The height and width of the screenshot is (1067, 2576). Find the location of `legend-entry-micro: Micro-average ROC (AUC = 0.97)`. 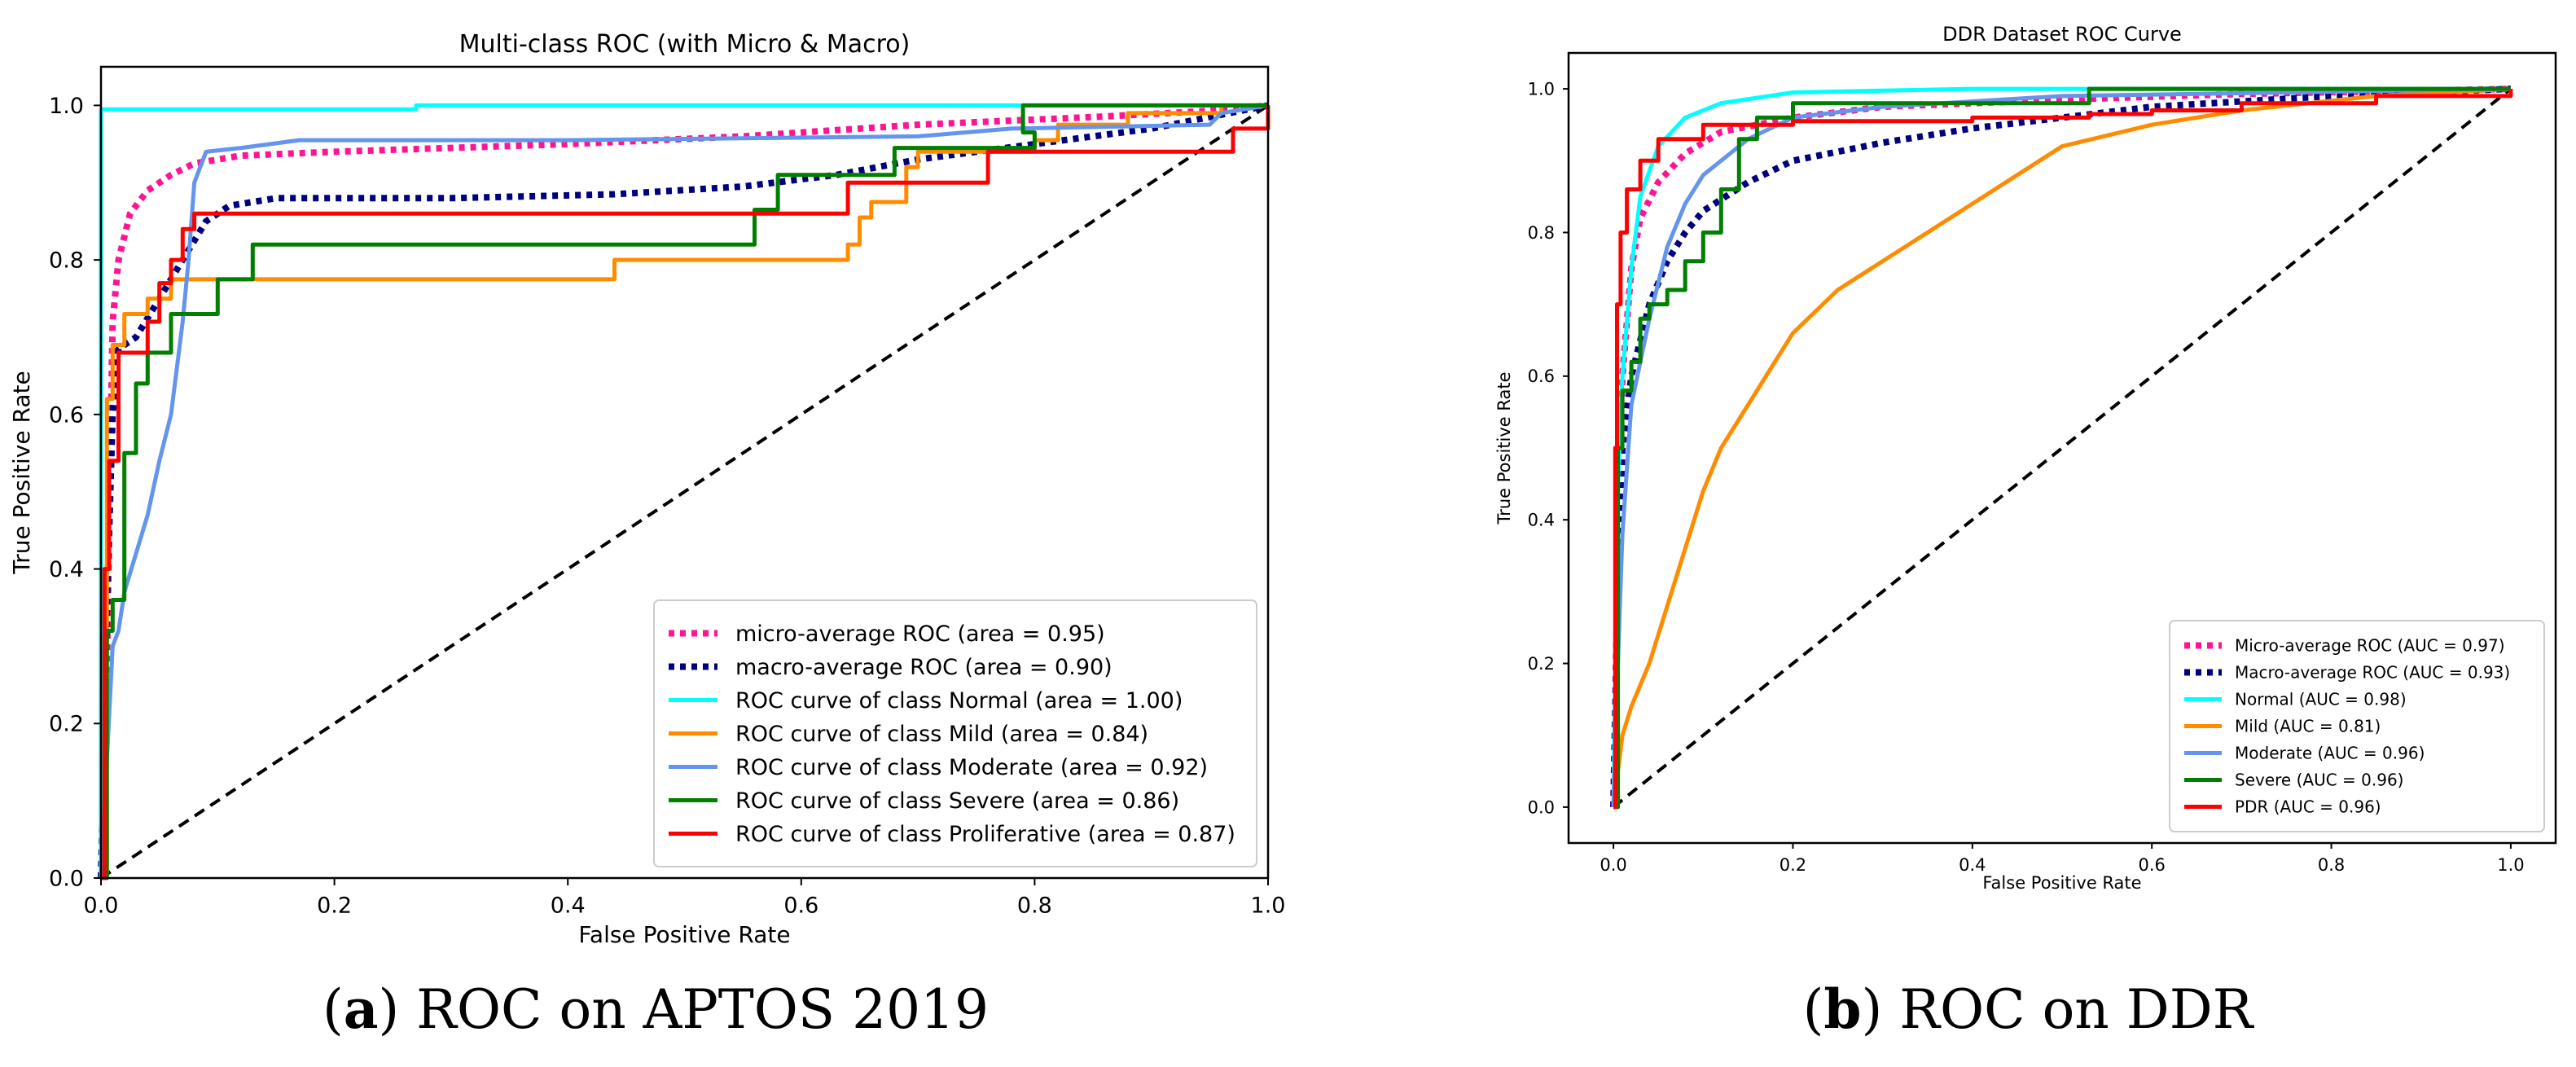

legend-entry-micro: Micro-average ROC (AUC = 0.97) is located at coordinates (2370, 646).